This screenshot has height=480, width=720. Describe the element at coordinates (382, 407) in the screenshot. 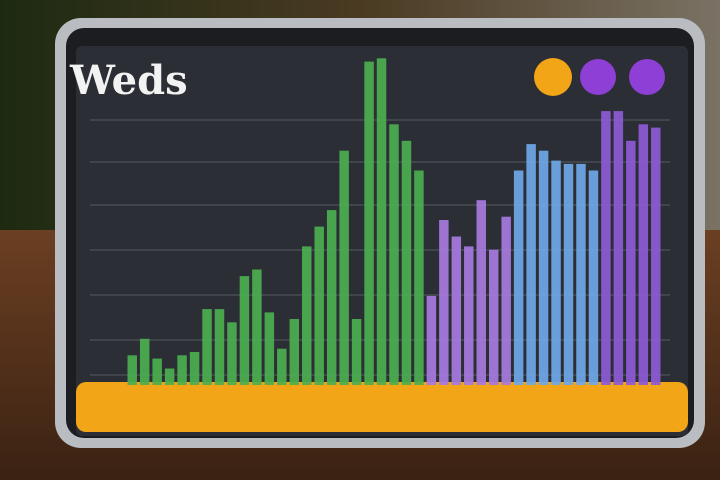

I see `bottom-bar` at that location.